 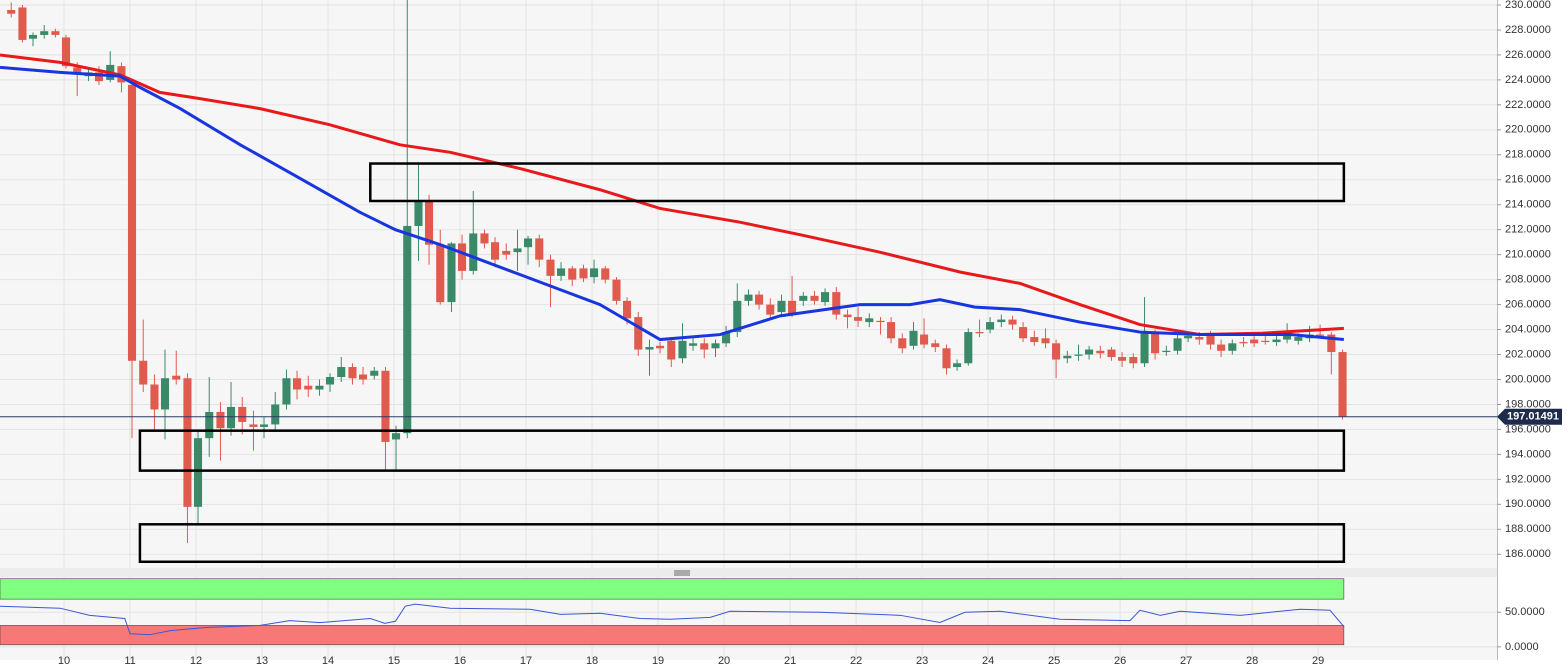 What do you see at coordinates (1528, 354) in the screenshot?
I see `y-tick-label: 202.0000` at bounding box center [1528, 354].